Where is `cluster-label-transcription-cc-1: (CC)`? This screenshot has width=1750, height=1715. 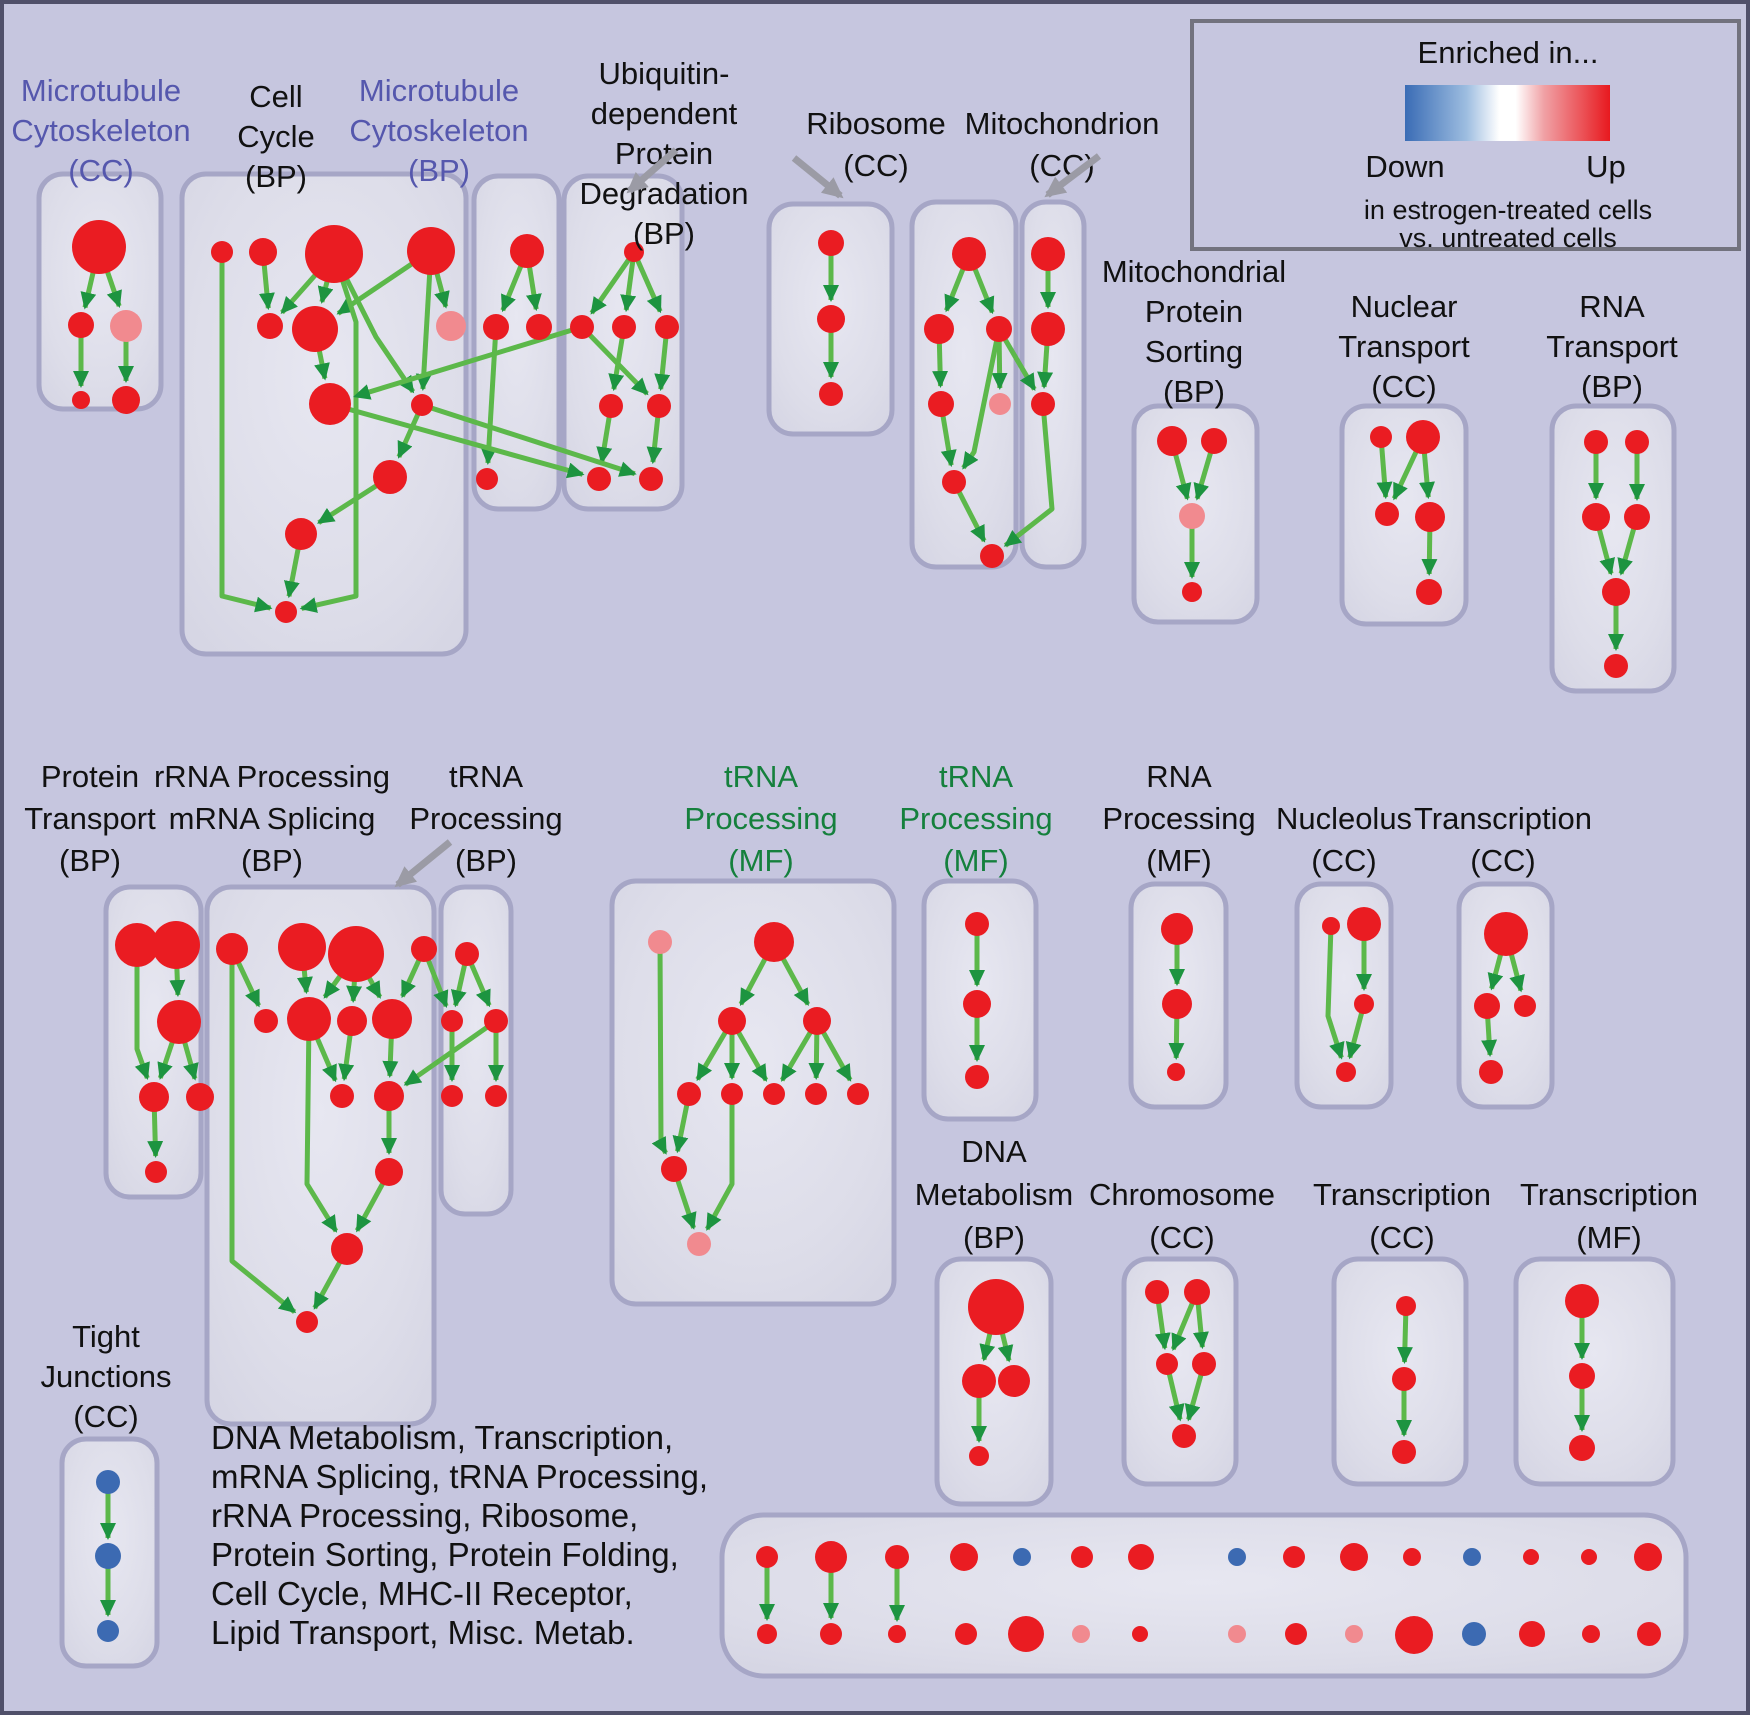
cluster-label-transcription-cc-1: (CC) is located at coordinates (1502, 860).